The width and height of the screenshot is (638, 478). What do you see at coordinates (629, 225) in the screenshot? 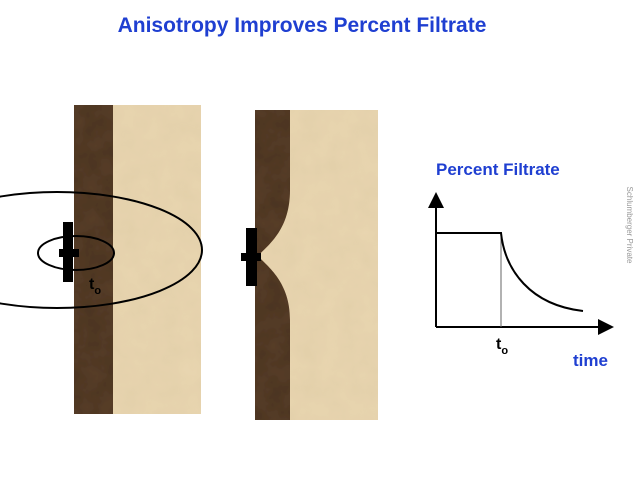
I see `watermark: Schlumberger Private` at bounding box center [629, 225].